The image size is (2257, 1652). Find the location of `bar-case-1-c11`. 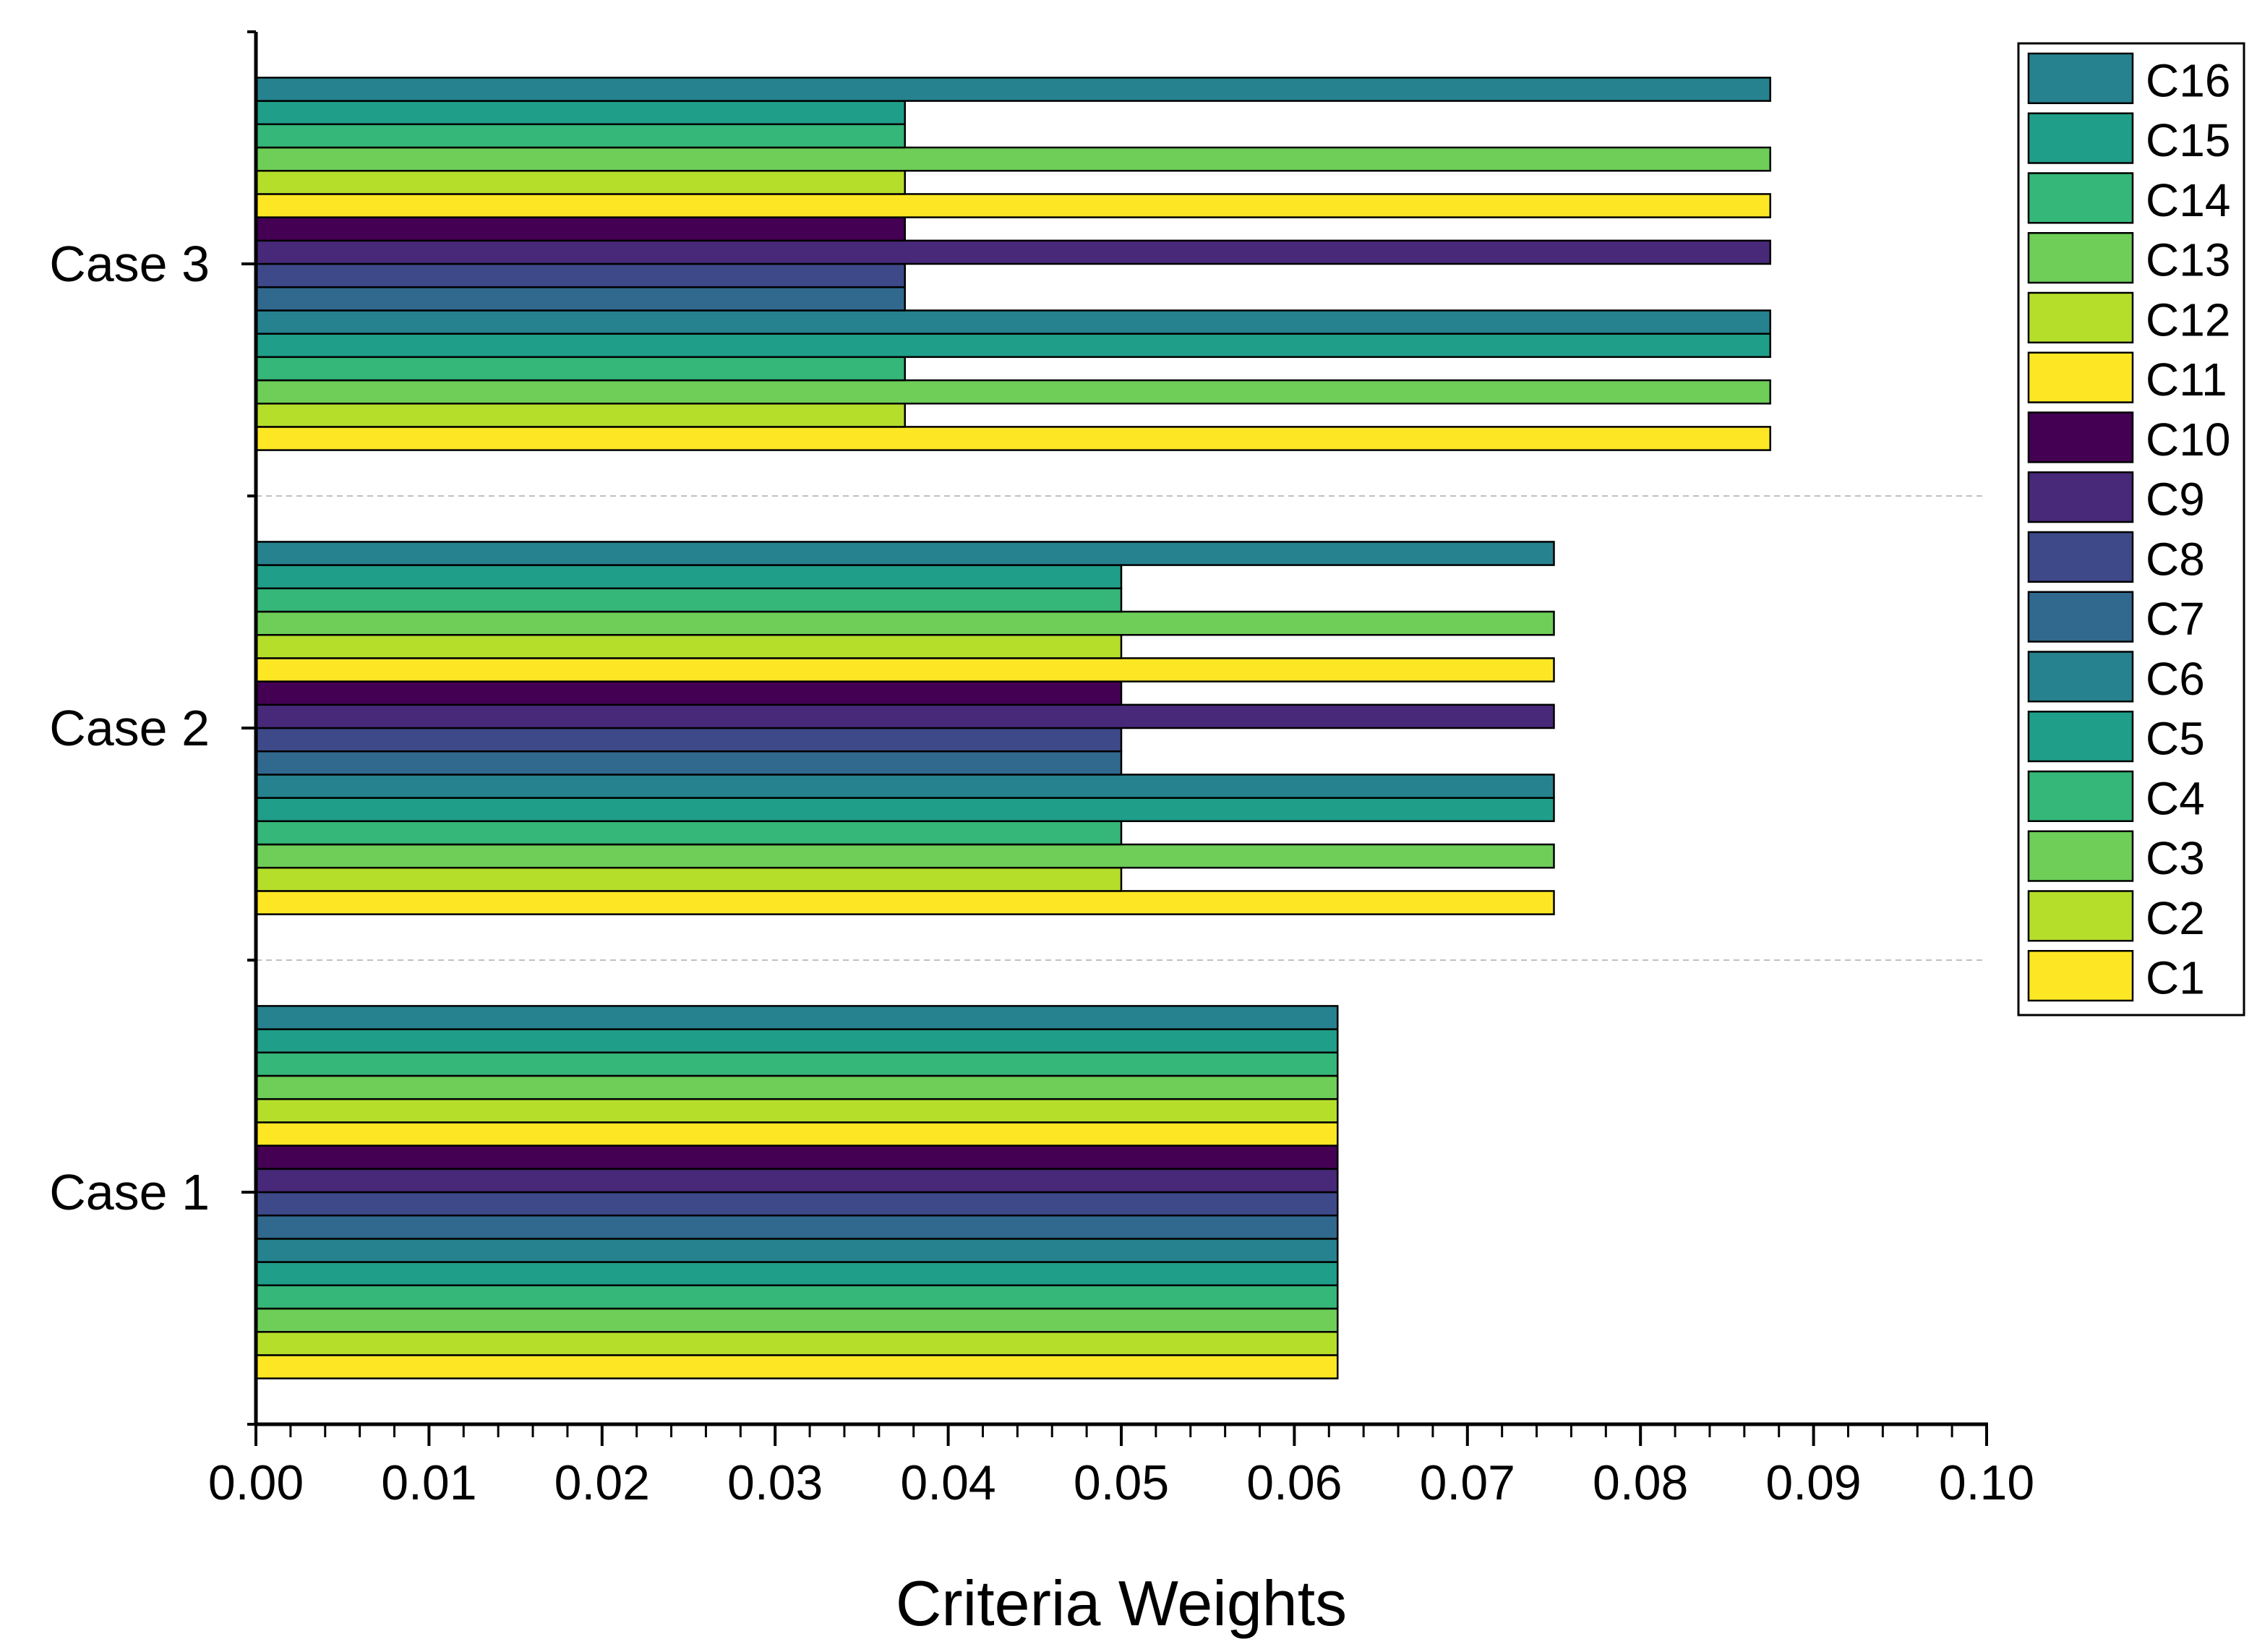

bar-case-1-c11 is located at coordinates (797, 1134).